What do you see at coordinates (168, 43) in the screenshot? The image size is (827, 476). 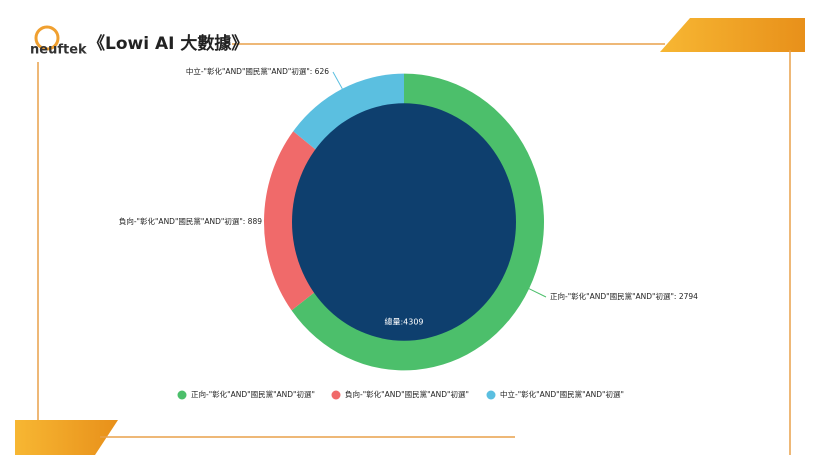 I see `chart-title: 《Lowi AI 大數據》` at bounding box center [168, 43].